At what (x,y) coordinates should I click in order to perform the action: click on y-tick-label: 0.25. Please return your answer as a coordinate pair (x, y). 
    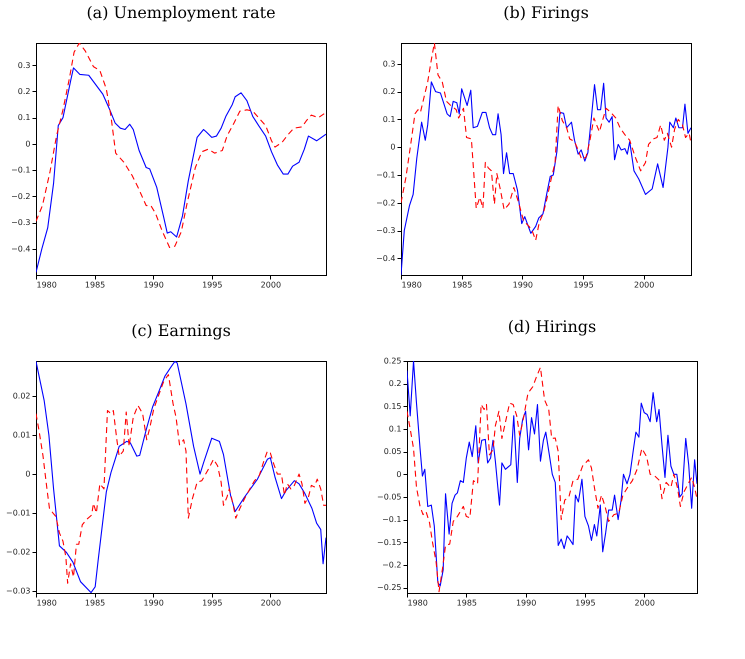
    Looking at the image, I should click on (393, 361).